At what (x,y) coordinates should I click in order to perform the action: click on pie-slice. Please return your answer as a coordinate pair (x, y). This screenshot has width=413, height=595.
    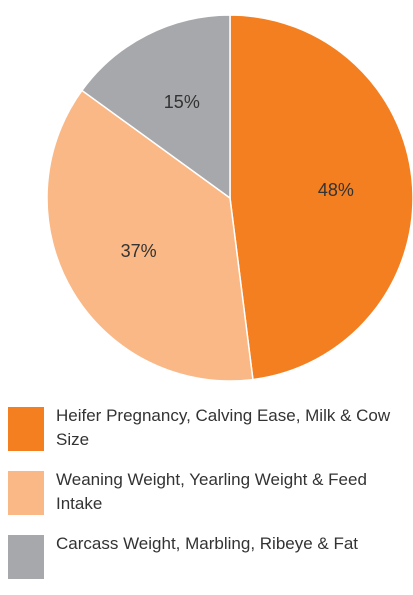
    Looking at the image, I should click on (155, 107).